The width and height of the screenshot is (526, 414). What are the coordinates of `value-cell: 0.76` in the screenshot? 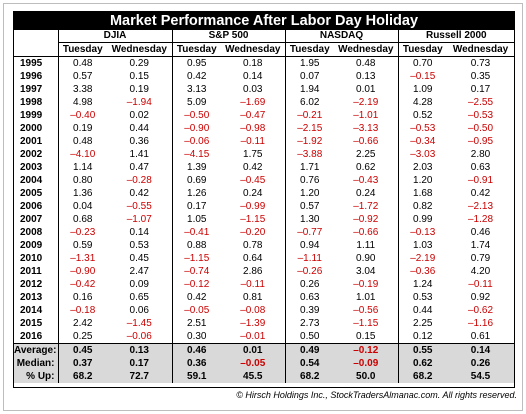 It's located at (309, 180).